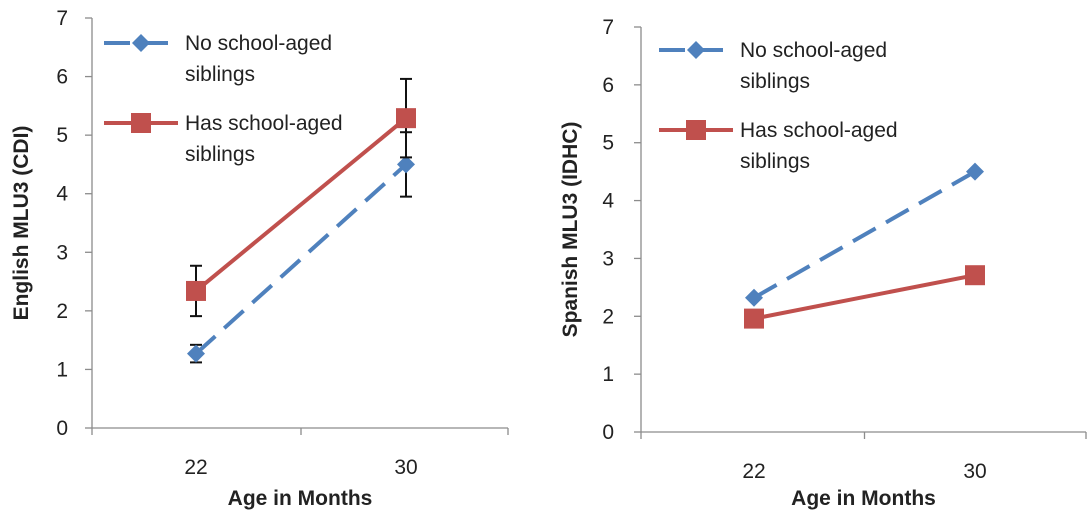 The image size is (1088, 520). I want to click on y-axis-title: English MLU3 (CDI), so click(21, 223).